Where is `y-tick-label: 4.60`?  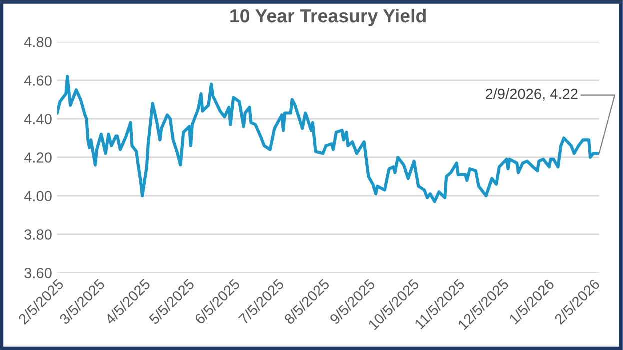 y-tick-label: 4.60 is located at coordinates (38, 81).